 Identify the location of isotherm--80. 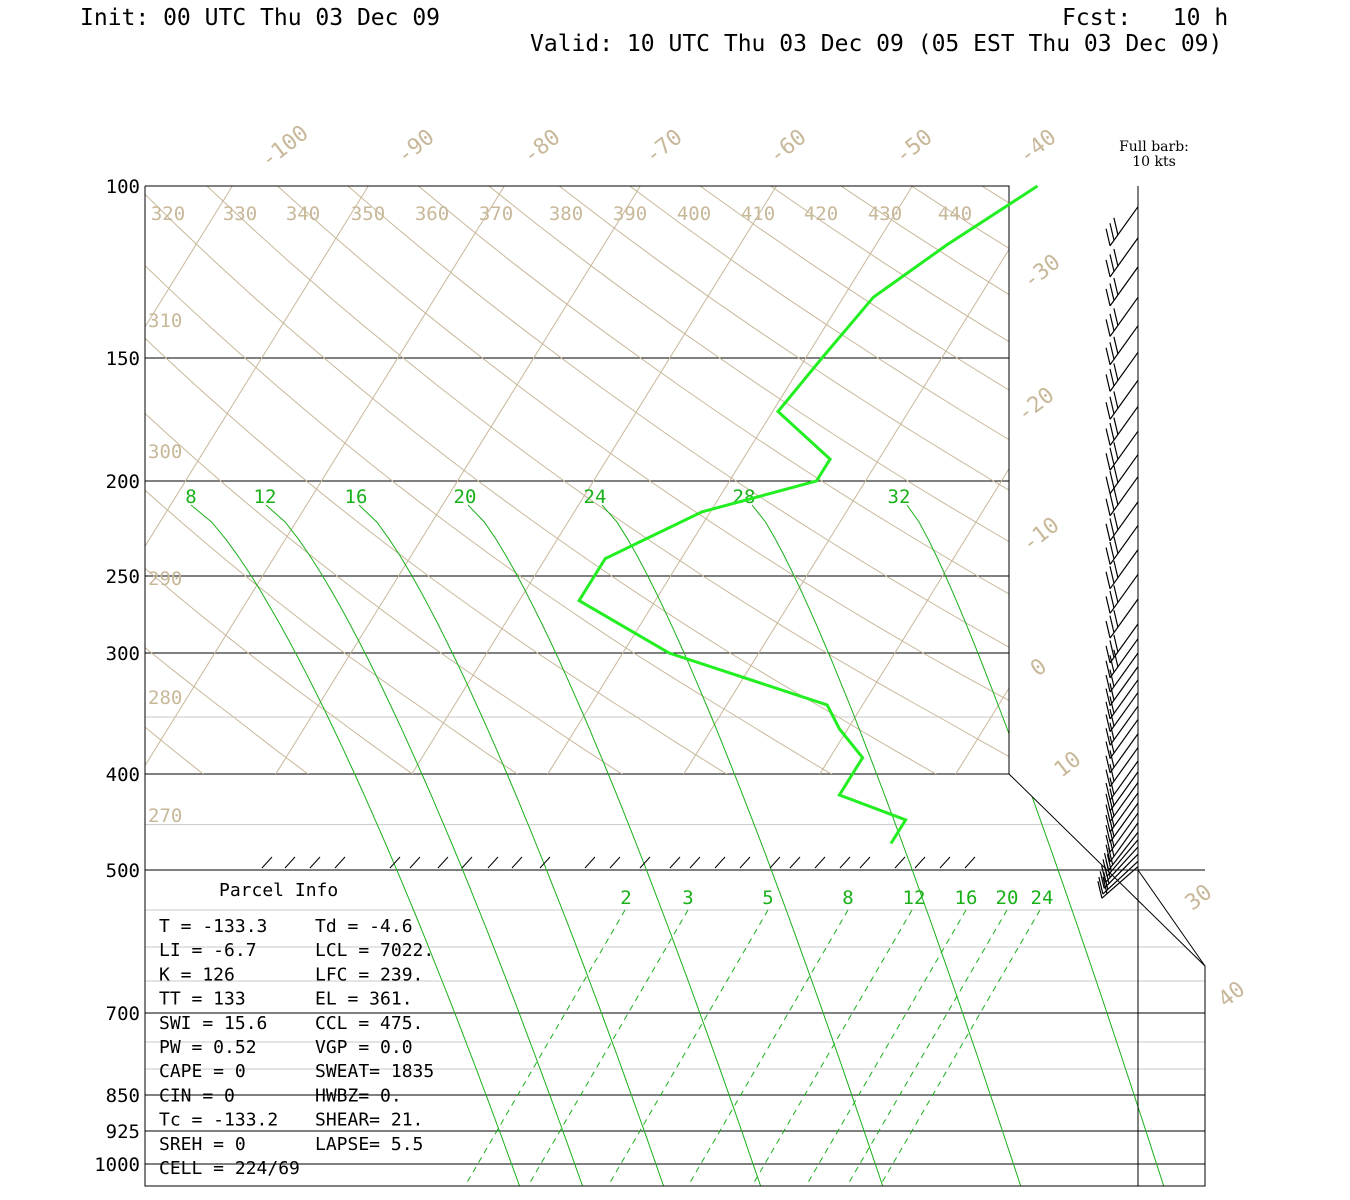
(257, 367).